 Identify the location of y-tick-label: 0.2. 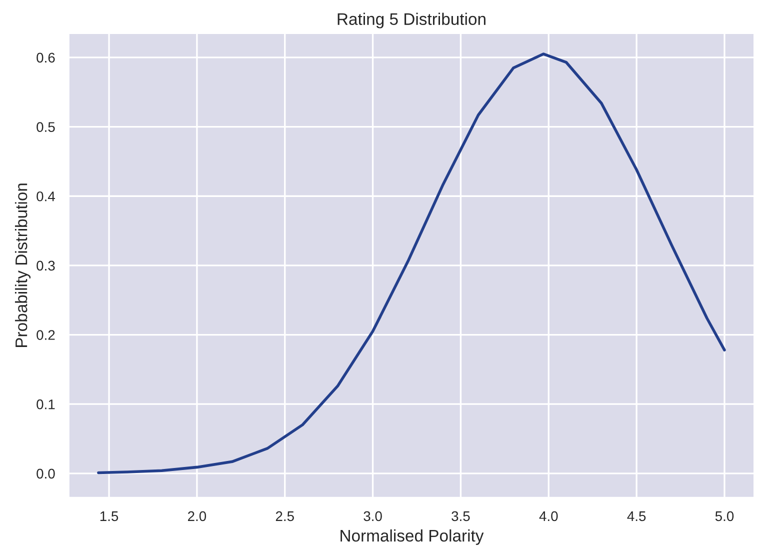
(45, 335).